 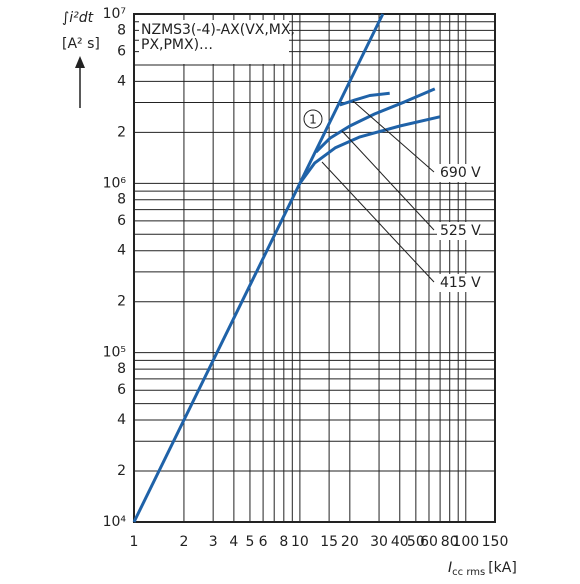 What do you see at coordinates (495, 542) in the screenshot?
I see `x-tick-label: 150` at bounding box center [495, 542].